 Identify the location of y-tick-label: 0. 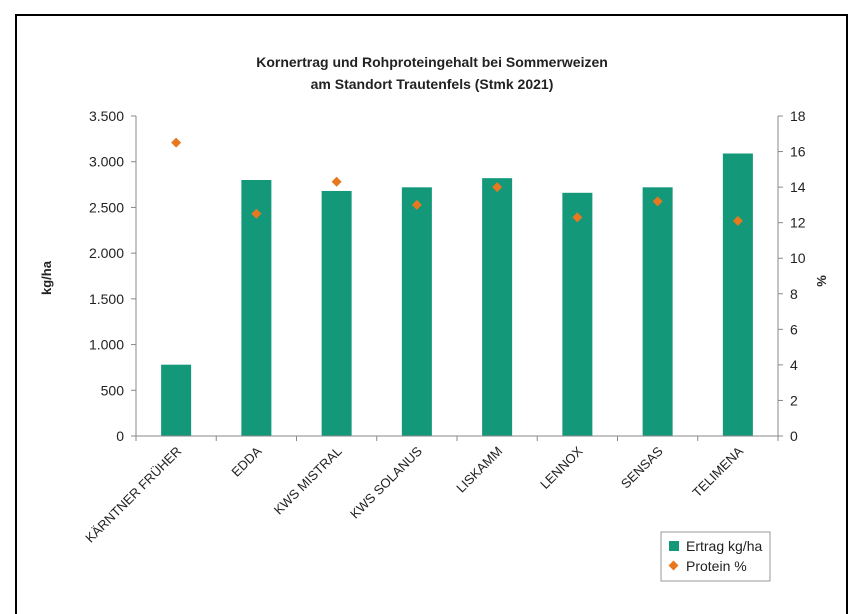
(120, 436).